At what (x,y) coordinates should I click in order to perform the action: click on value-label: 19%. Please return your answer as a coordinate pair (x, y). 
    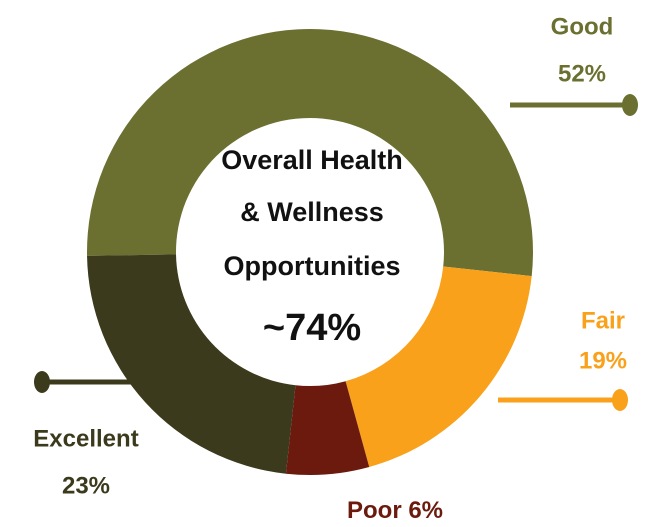
    Looking at the image, I should click on (603, 360).